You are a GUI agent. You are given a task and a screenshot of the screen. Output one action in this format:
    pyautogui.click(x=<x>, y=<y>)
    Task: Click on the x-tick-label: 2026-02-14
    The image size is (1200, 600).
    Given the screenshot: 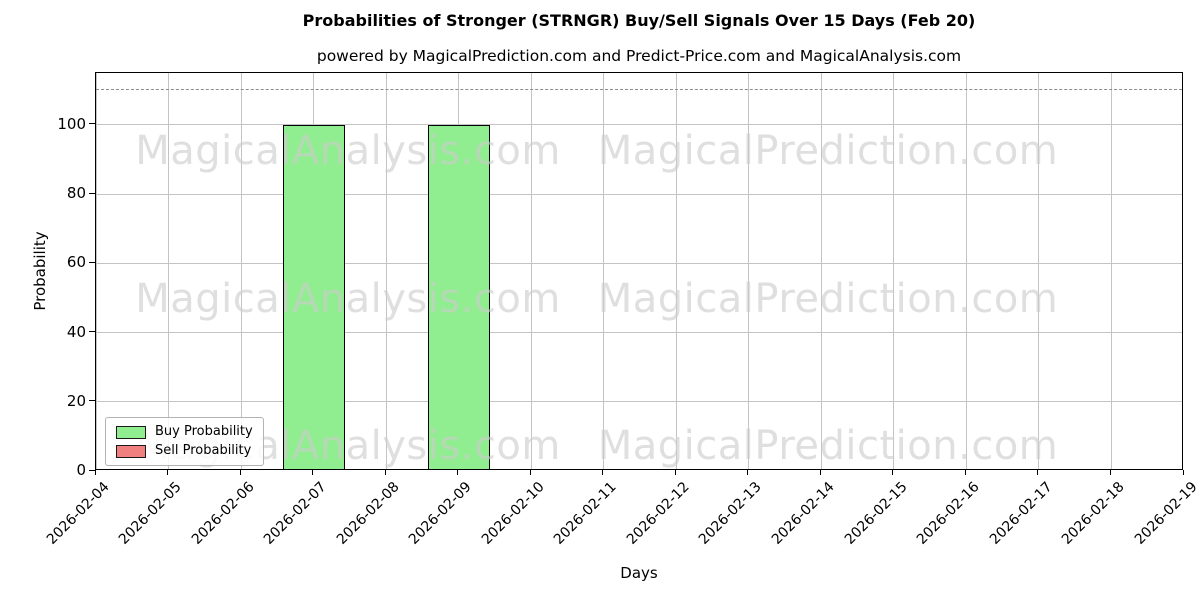 What is the action you would take?
    pyautogui.click(x=803, y=513)
    